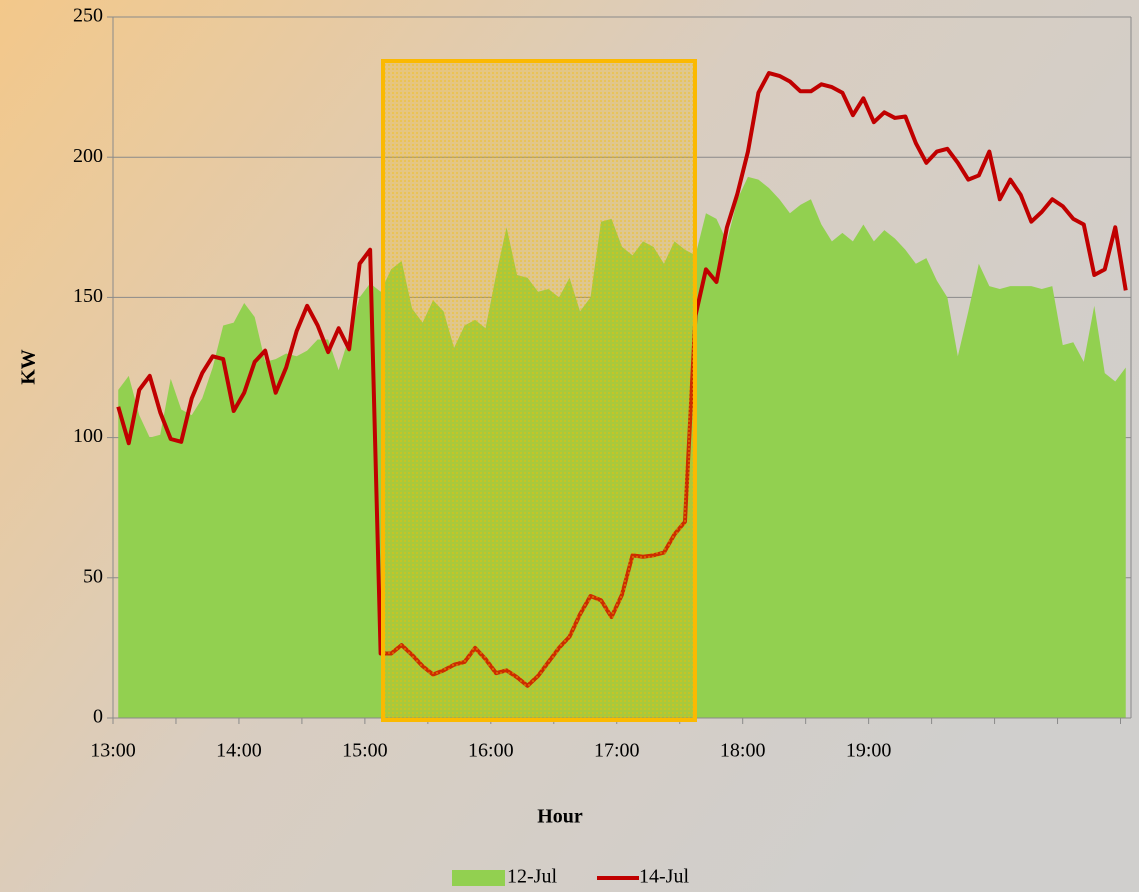  Describe the element at coordinates (29, 367) in the screenshot. I see `y-axis-title: KW` at that location.